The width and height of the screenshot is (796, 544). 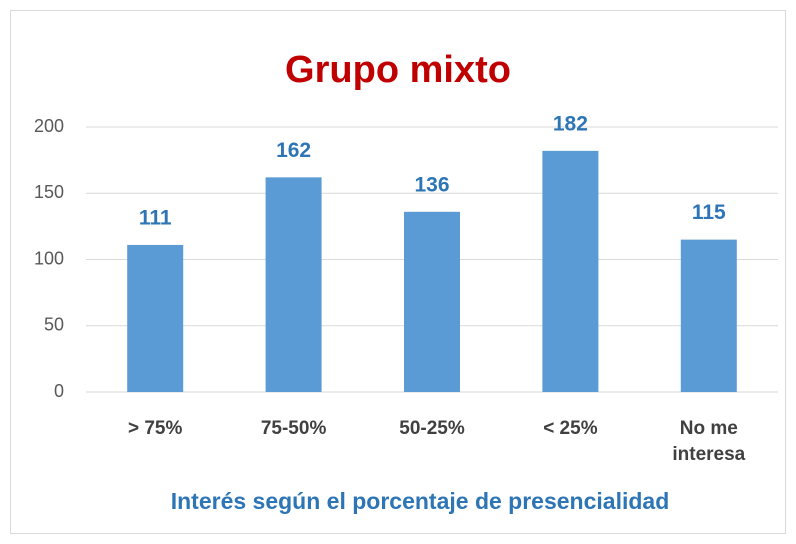 I want to click on data-label: 182, so click(x=570, y=123).